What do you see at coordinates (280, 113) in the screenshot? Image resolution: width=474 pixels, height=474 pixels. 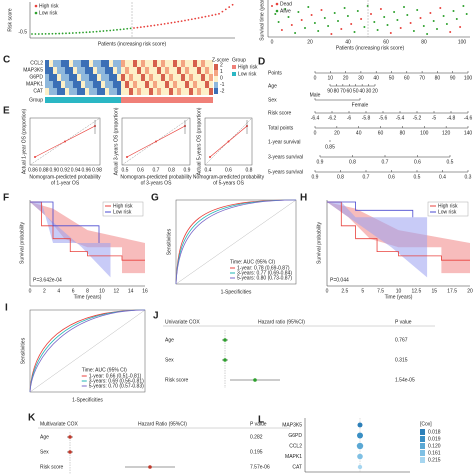 I see `row-label: Risk score` at bounding box center [280, 113].